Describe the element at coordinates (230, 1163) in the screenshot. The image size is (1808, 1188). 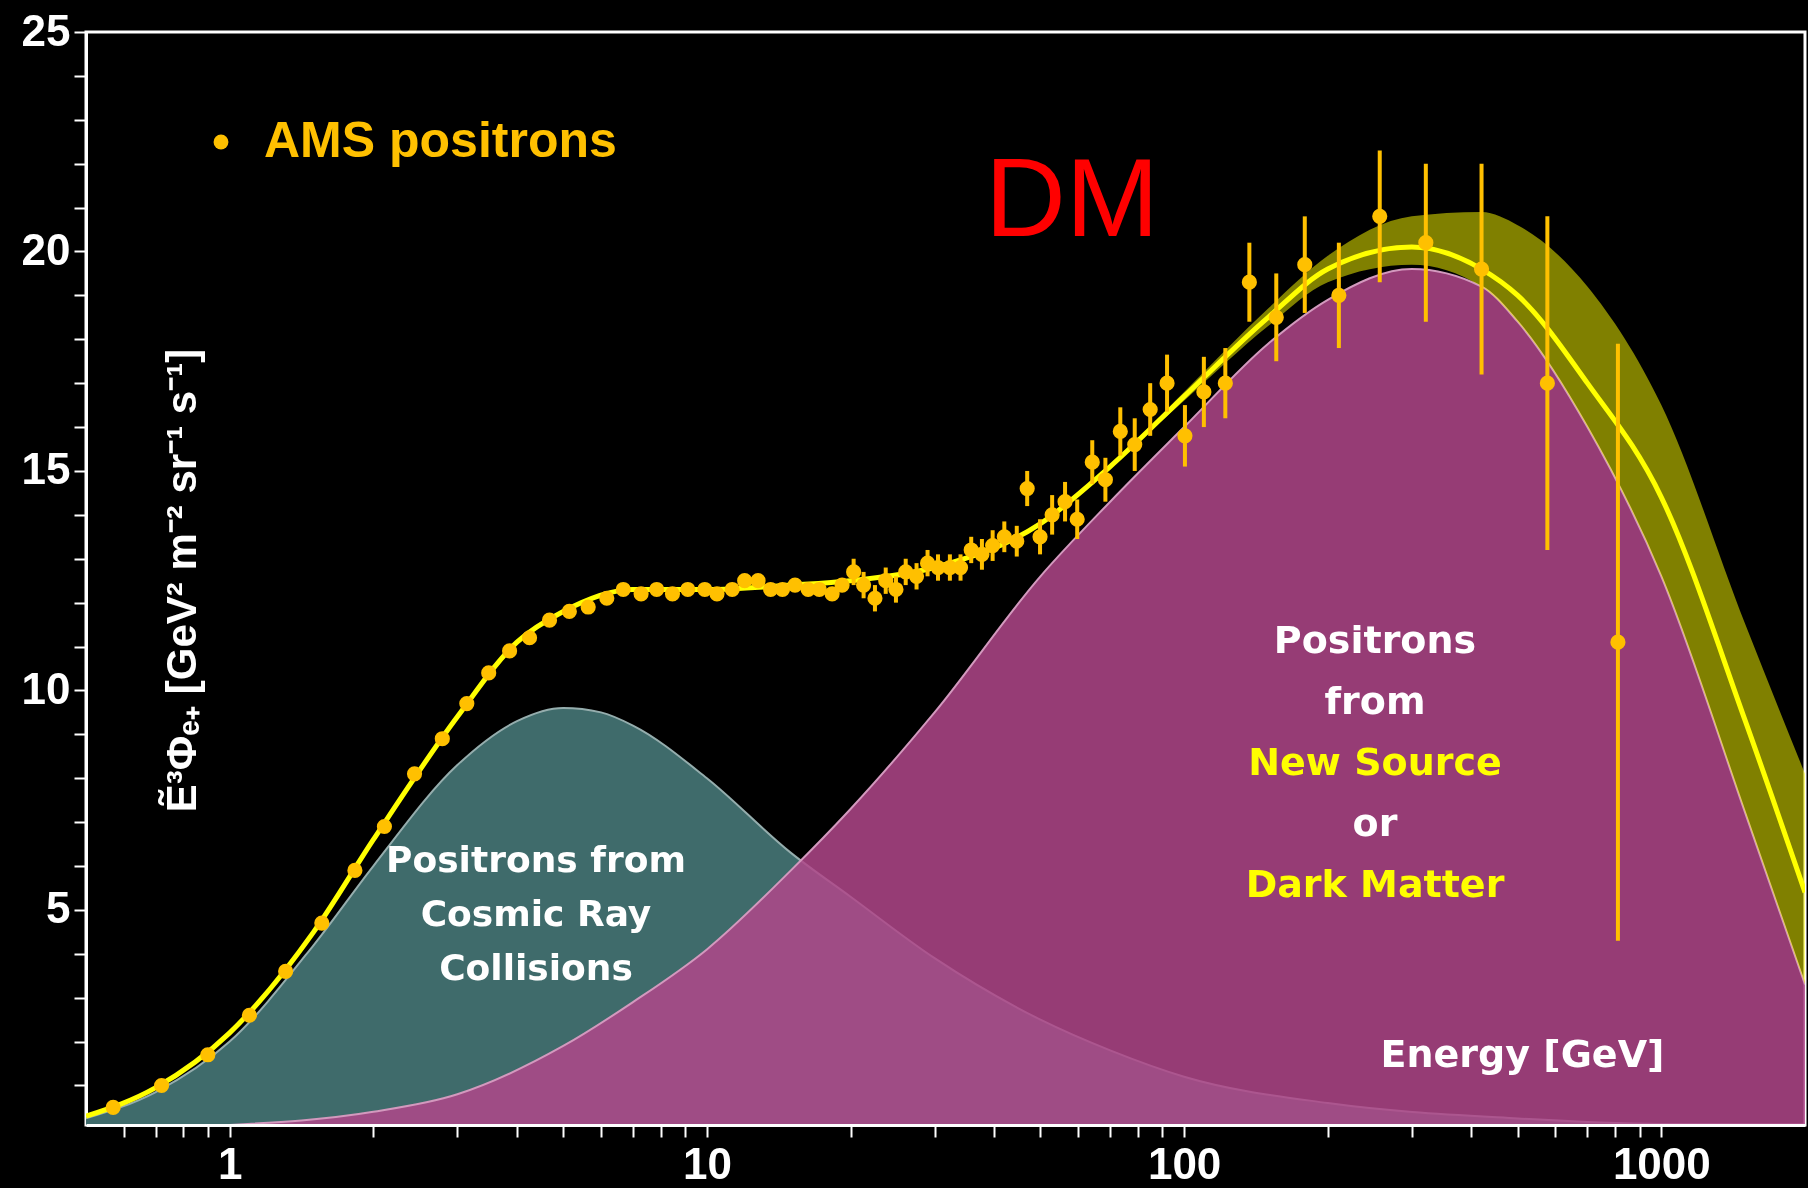
I see `x-tick-label: 1` at that location.